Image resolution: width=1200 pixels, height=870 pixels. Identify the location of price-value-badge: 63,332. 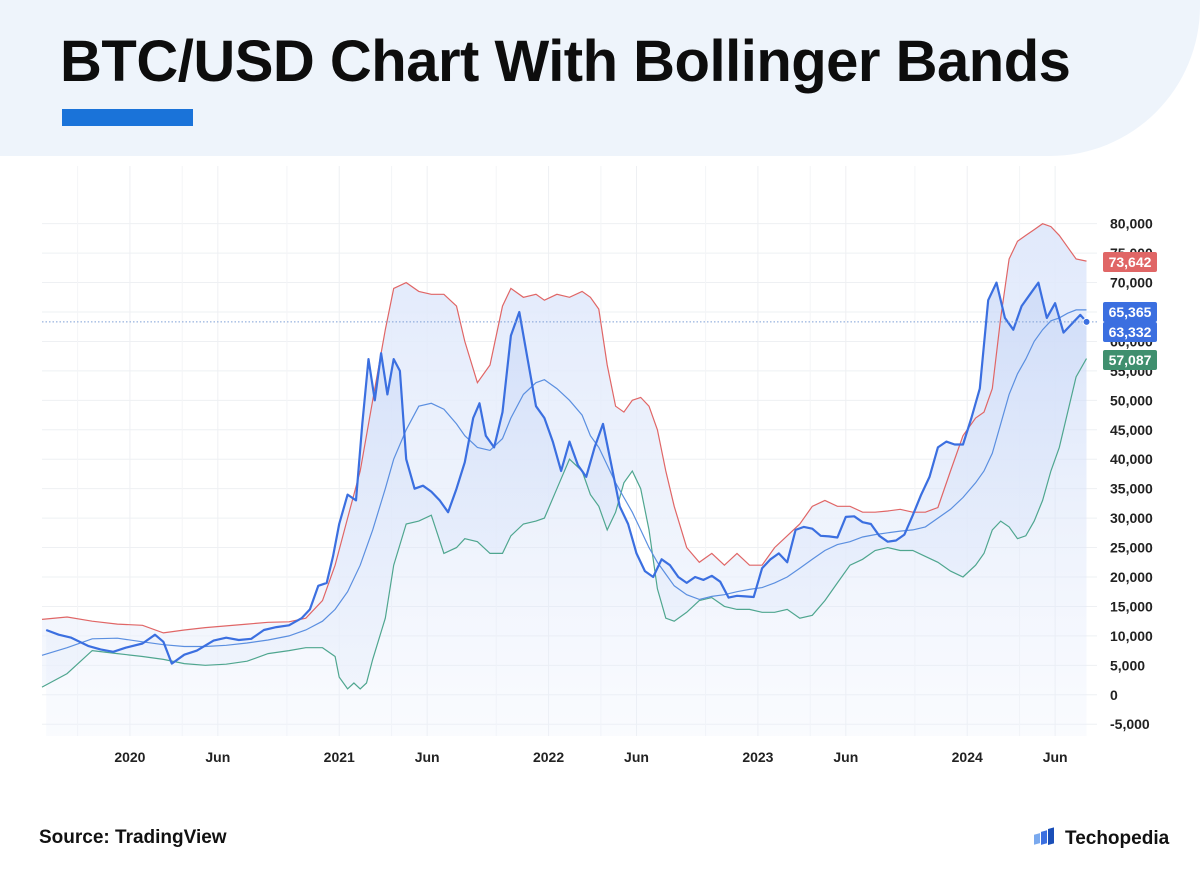
(1130, 332).